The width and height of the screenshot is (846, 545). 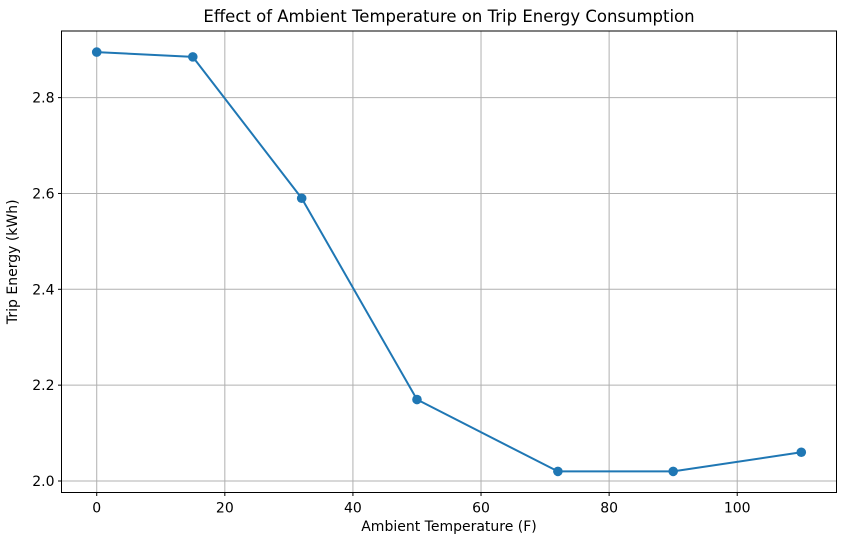 I want to click on y-tick-label: 2.6, so click(x=43, y=194).